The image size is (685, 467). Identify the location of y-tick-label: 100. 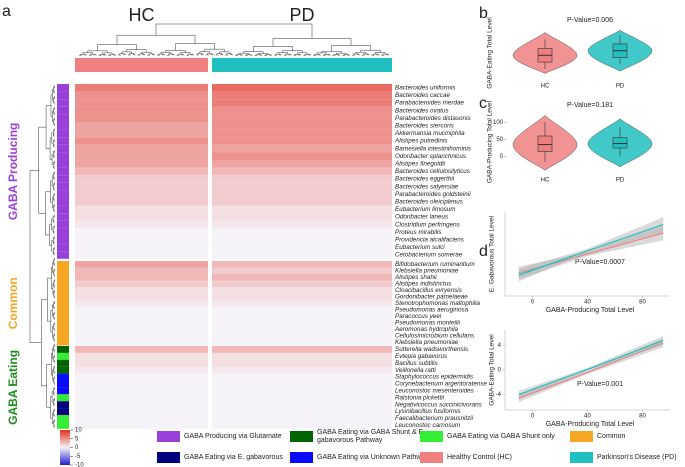
(498, 123).